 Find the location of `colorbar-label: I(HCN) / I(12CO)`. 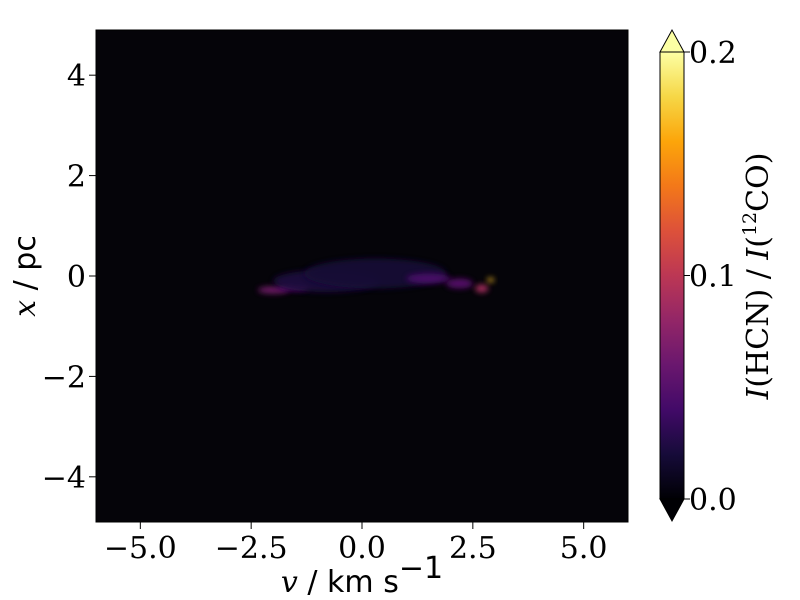

colorbar-label: I(HCN) / I(12CO) is located at coordinates (757, 277).